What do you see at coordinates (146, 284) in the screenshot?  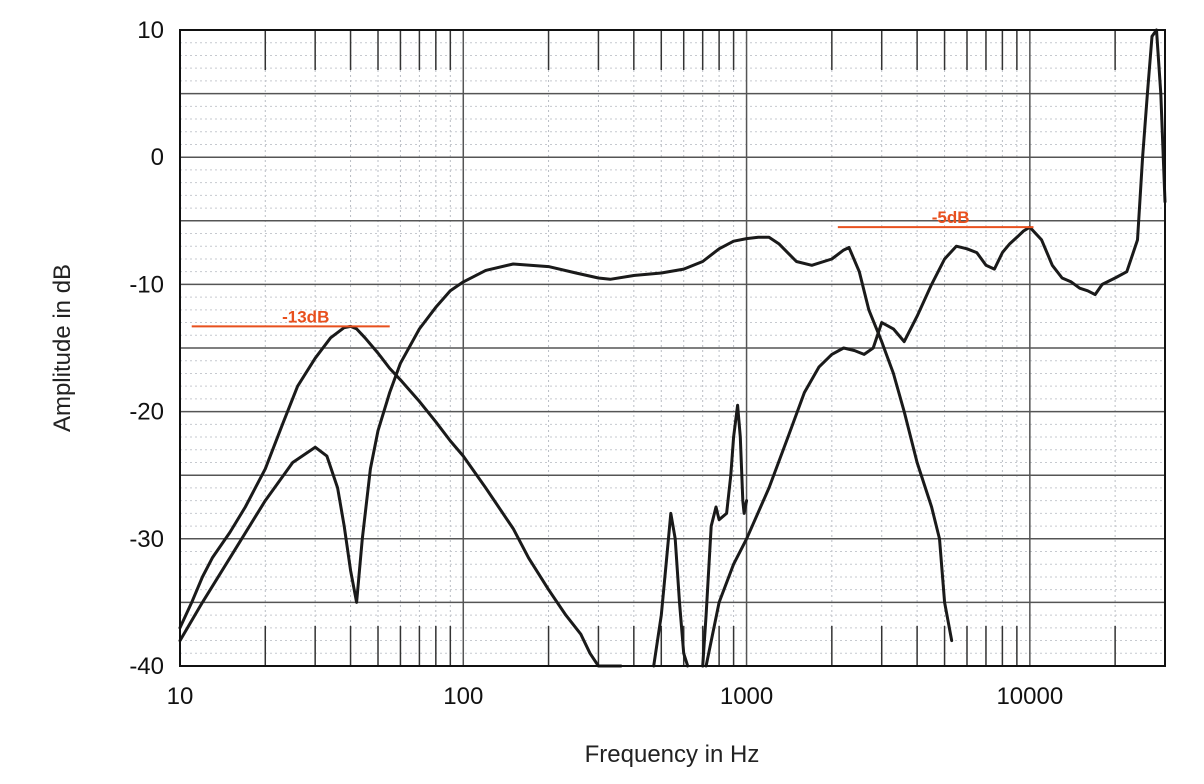 I see `y-tick-label: -10` at bounding box center [146, 284].